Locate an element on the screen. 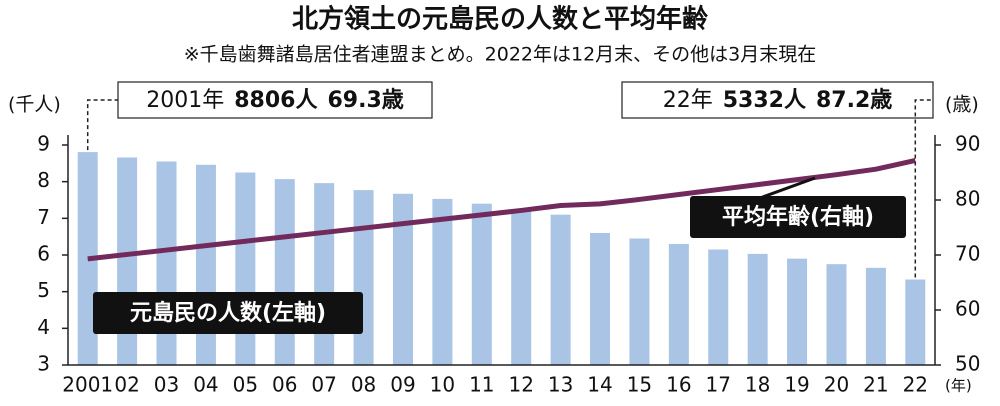 This screenshot has height=406, width=1000. annotation: 2001年 8806人 69.3歳 is located at coordinates (275, 100).